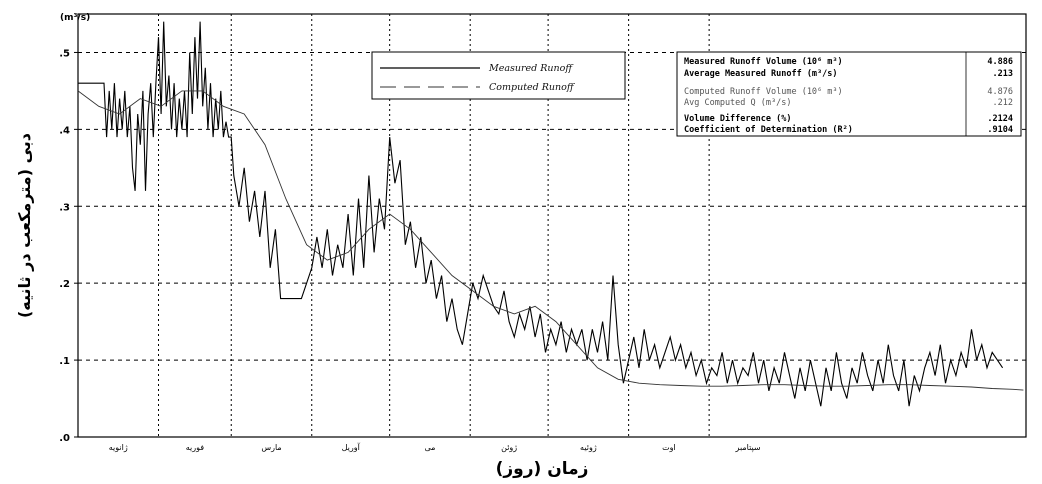 The height and width of the screenshot is (484, 1042). I want to click on x-month-label: ژوئیه, so click(588, 447).